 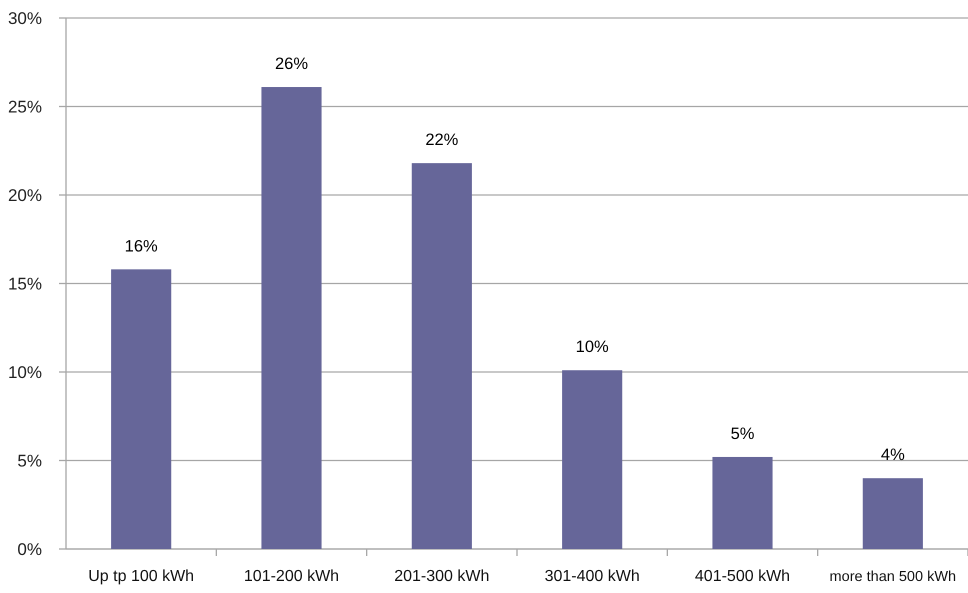 What do you see at coordinates (742, 576) in the screenshot?
I see `x-tick-label: 401-500 kWh` at bounding box center [742, 576].